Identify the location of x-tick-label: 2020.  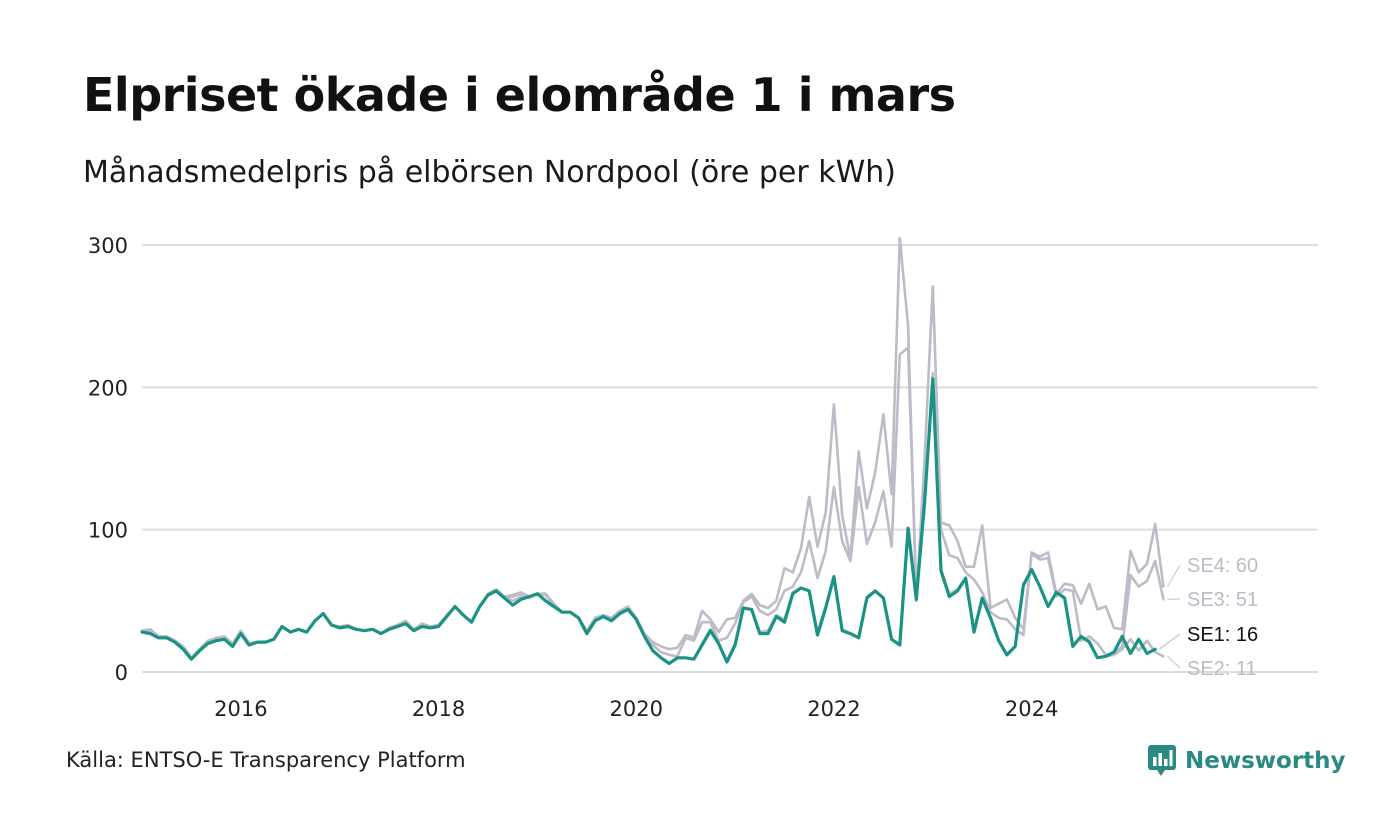
(636, 709).